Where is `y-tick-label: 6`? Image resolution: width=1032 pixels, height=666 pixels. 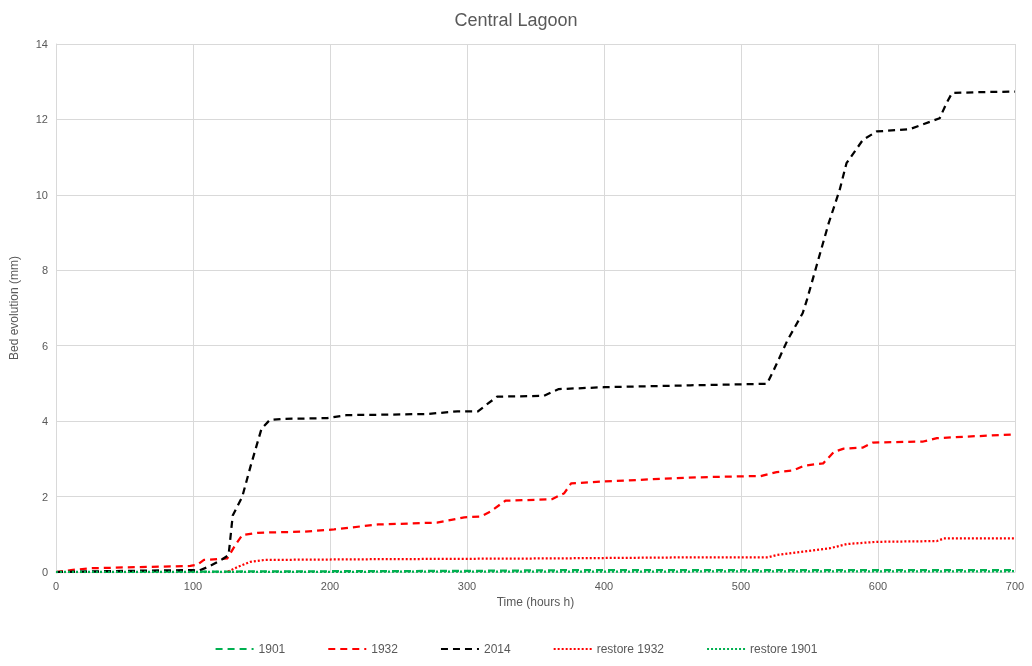 y-tick-label: 6 is located at coordinates (44, 345).